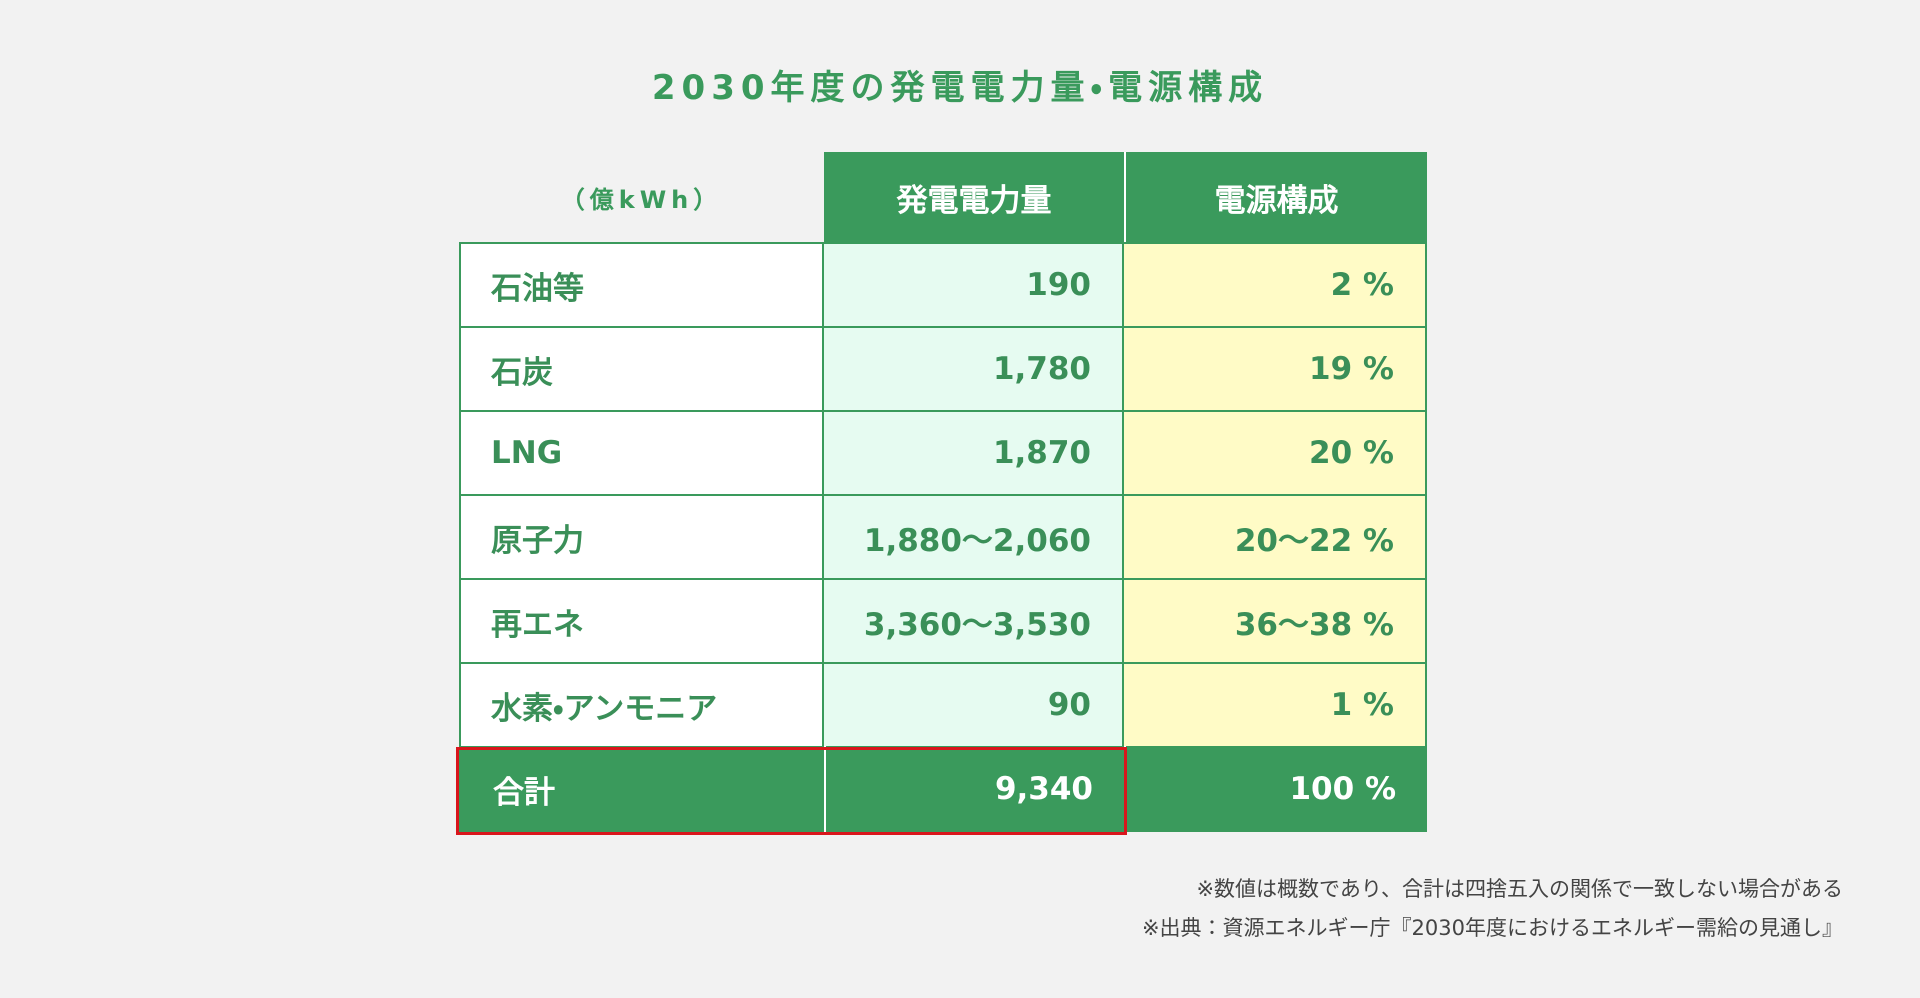  What do you see at coordinates (1275, 789) in the screenshot?
I see `total-value: 100 %` at bounding box center [1275, 789].